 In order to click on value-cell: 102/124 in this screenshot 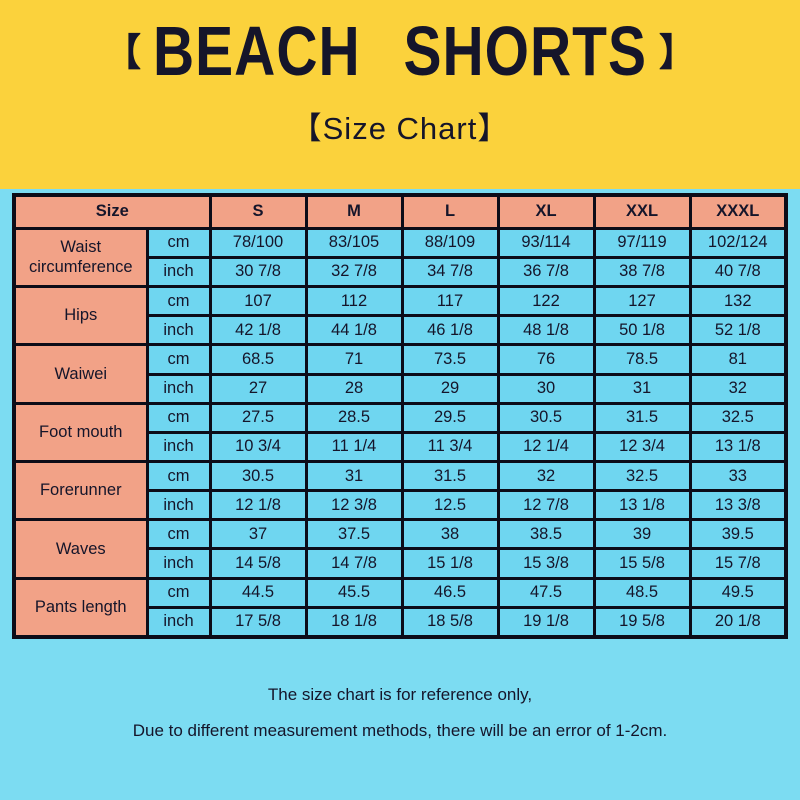, I will do `click(738, 242)`.